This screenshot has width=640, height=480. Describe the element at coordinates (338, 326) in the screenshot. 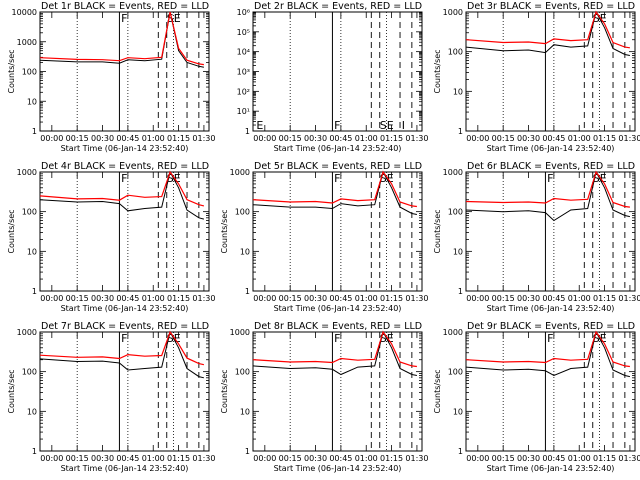

I see `panel-title: Det 8r BLACK = Events, RED = LLD` at that location.